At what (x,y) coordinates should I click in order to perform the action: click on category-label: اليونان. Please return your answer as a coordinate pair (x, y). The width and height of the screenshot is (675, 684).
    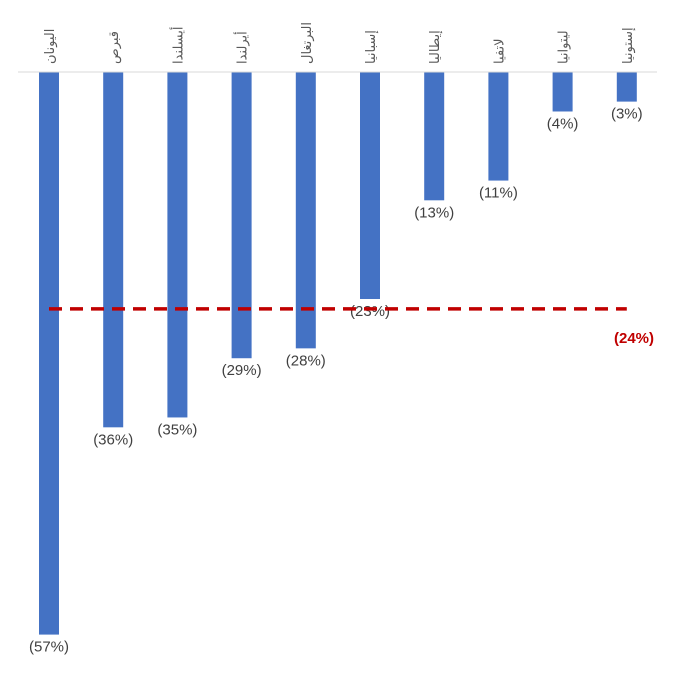
    Looking at the image, I should click on (50, 46).